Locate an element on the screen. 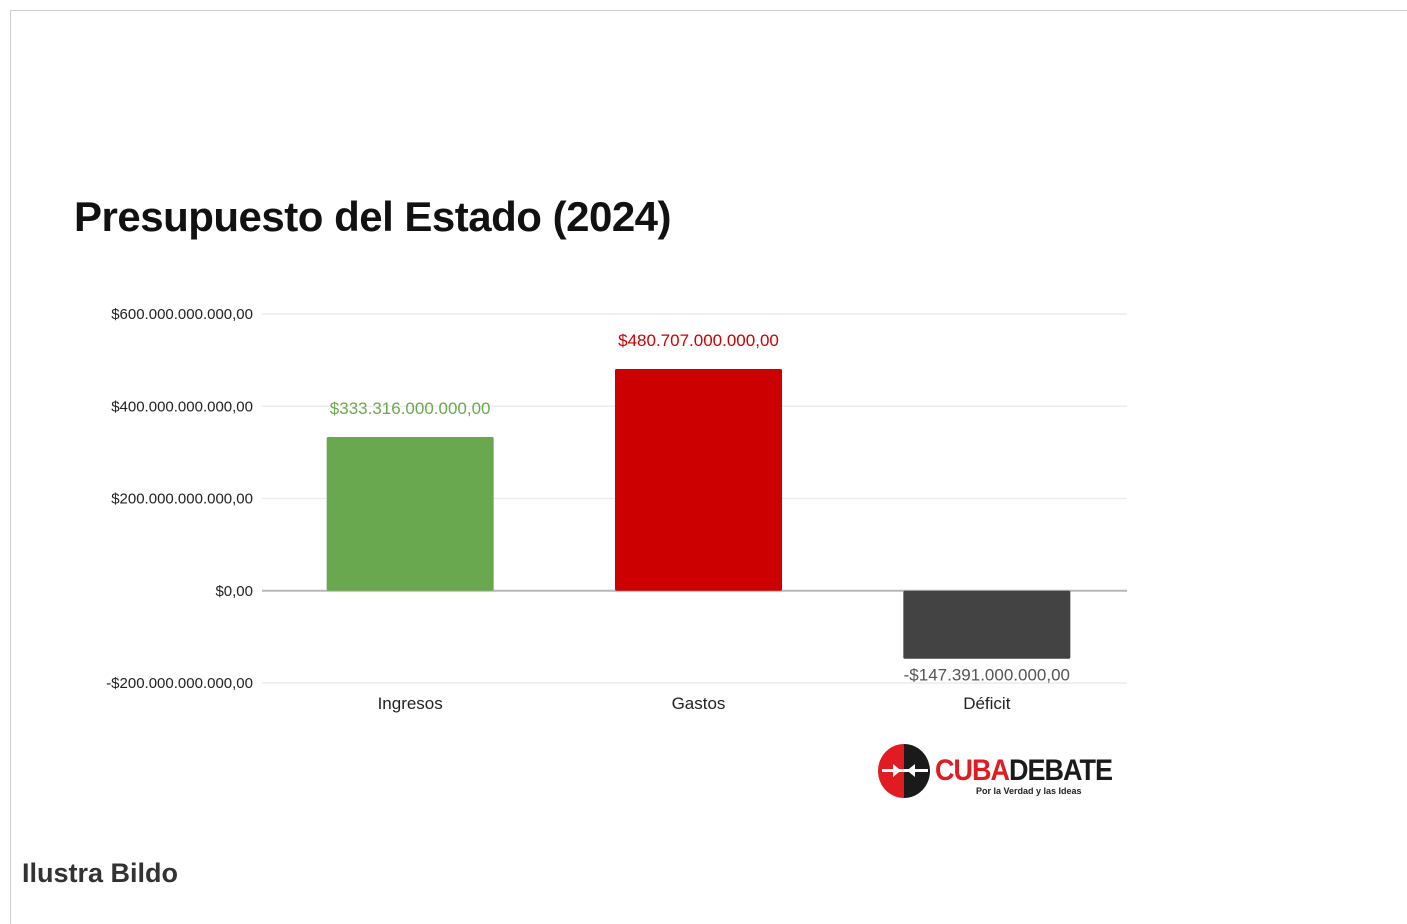 The image size is (1407, 924). y-tick-label: $600.000.000.000,00 is located at coordinates (182, 314).